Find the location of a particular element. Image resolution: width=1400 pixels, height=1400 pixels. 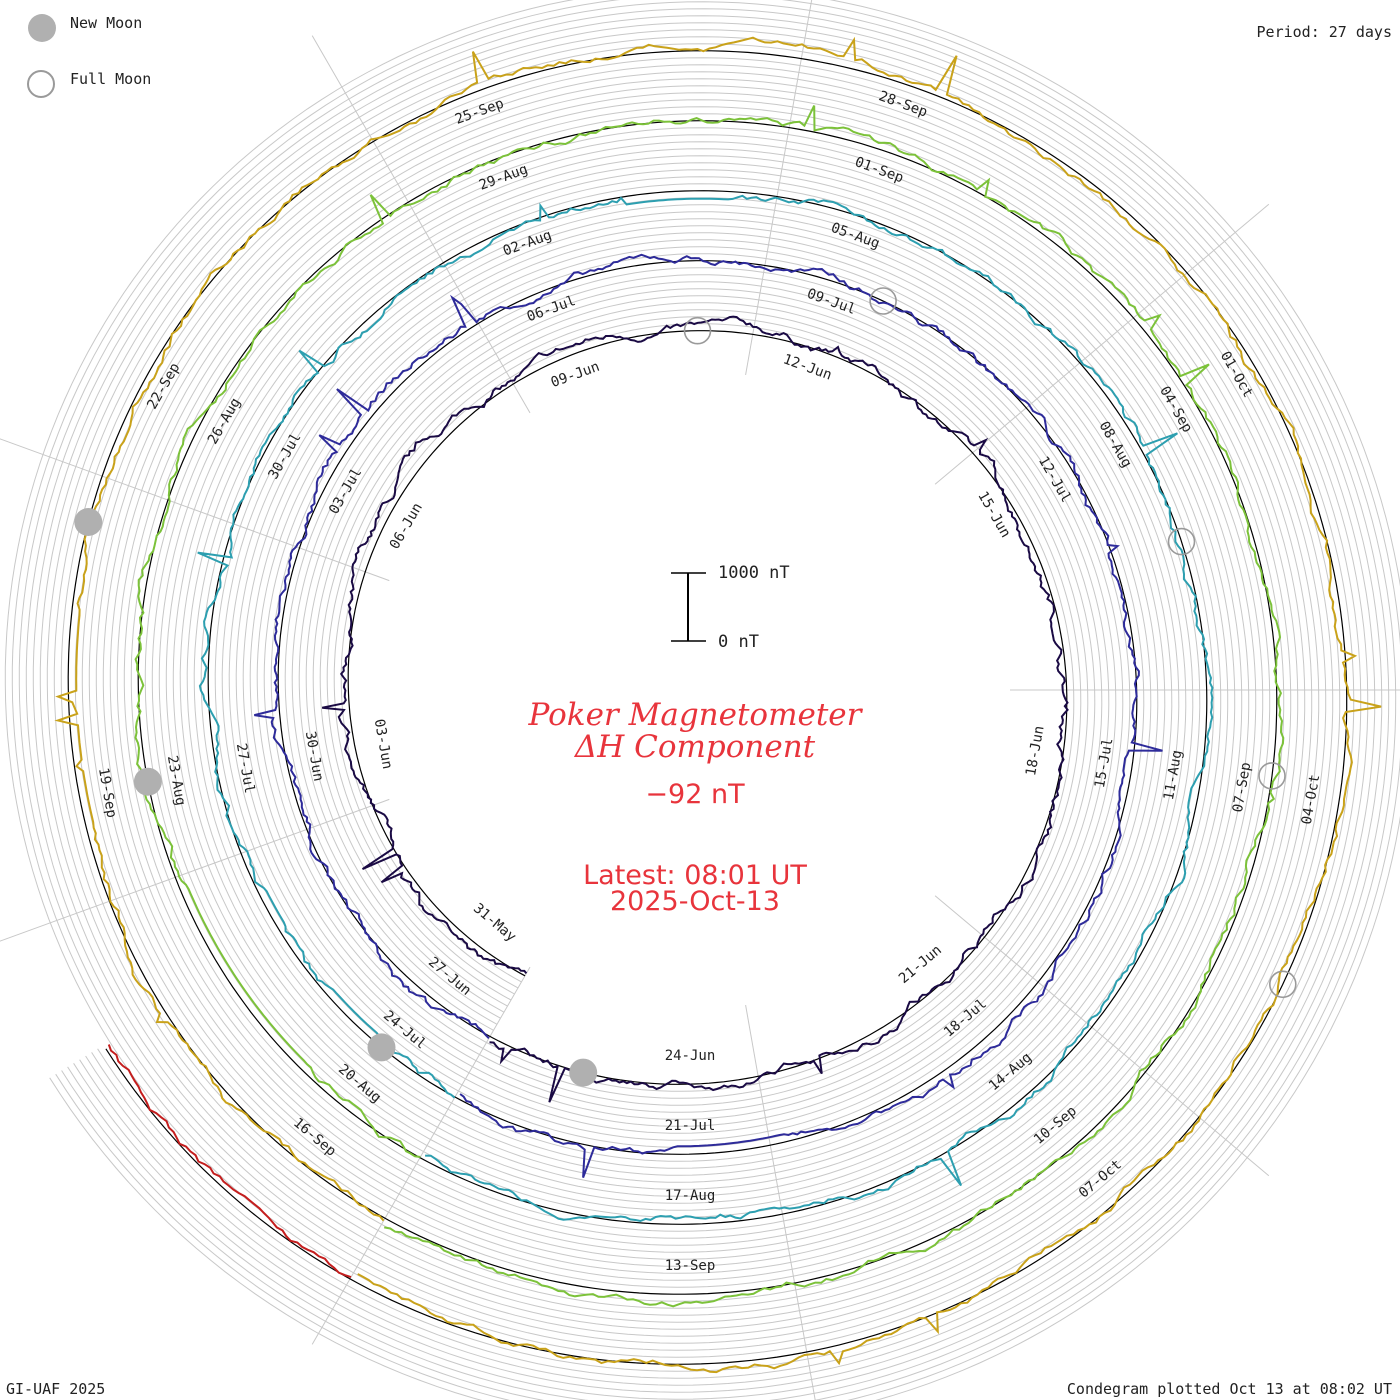

date-label: 21-Jun is located at coordinates (920, 964).